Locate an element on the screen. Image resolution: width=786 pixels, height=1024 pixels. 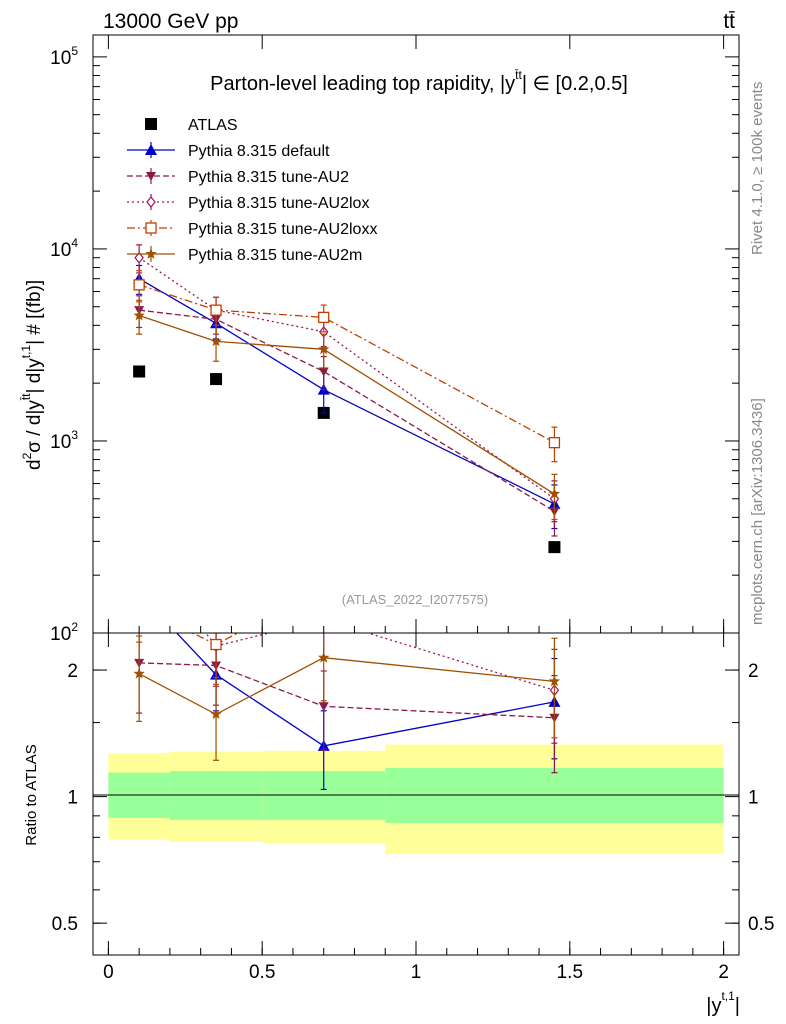
legend-marker-default is located at coordinates (151, 149).